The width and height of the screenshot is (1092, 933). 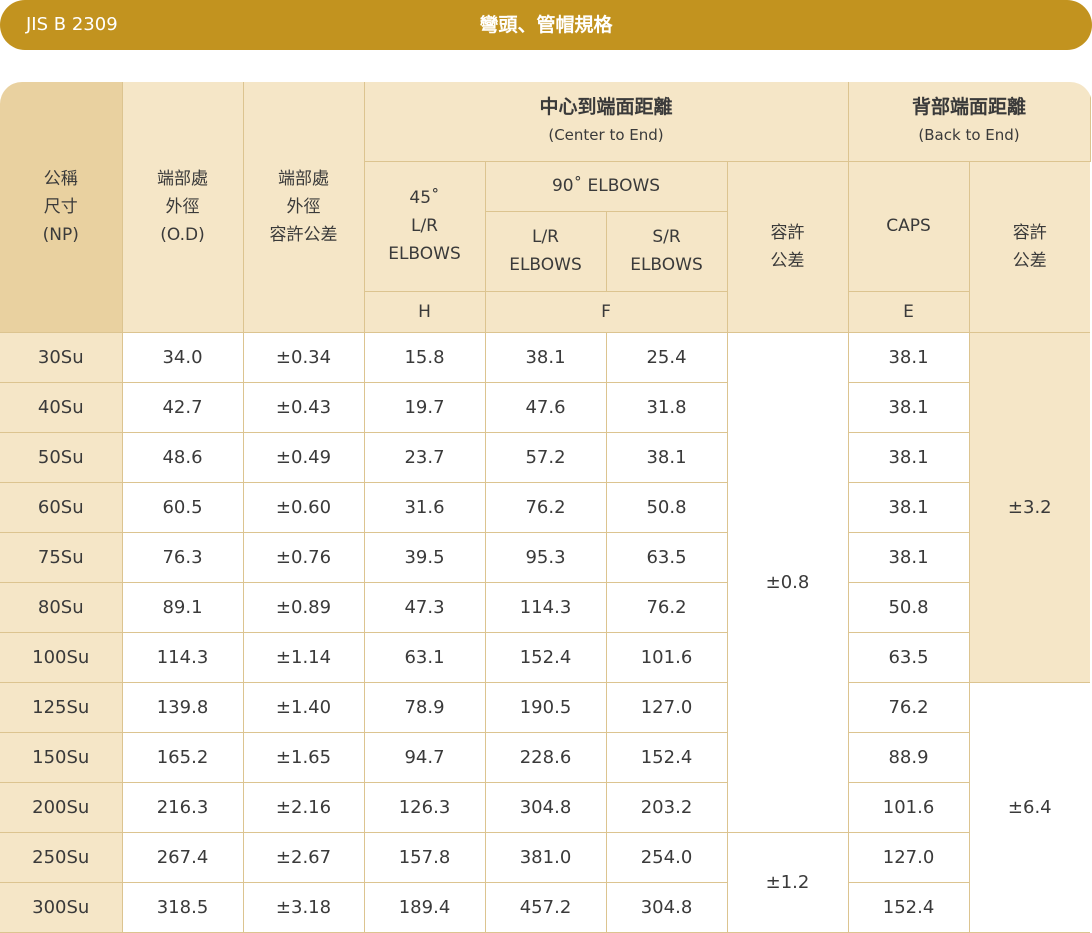 What do you see at coordinates (424, 557) in the screenshot?
I see `cell-h: 39.5` at bounding box center [424, 557].